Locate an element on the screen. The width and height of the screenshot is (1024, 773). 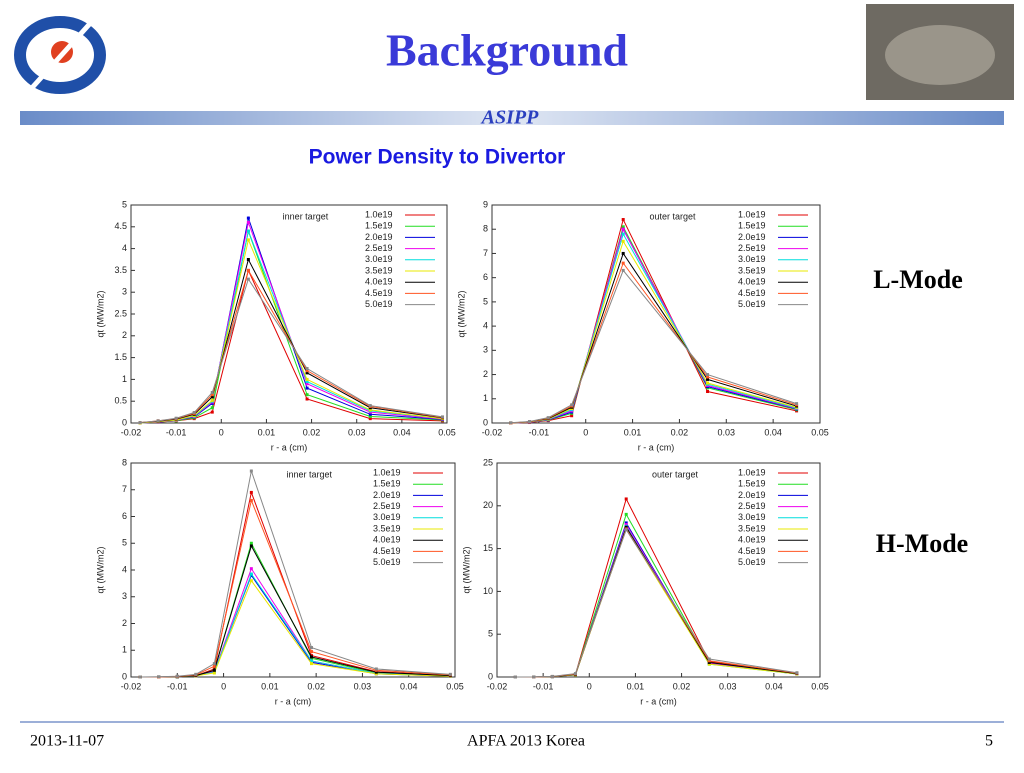
y-tick-label: 7 is located at coordinates (485, 253).